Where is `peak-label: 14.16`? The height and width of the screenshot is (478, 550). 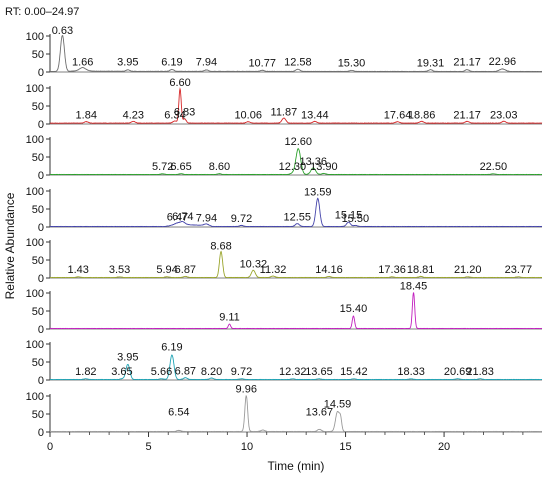
peak-label: 14.16 is located at coordinates (329, 270).